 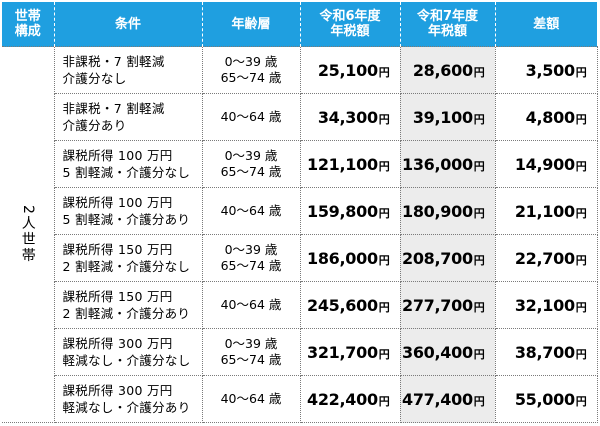 I want to click on diff-amount-cell: 4,800円, so click(x=546, y=117).